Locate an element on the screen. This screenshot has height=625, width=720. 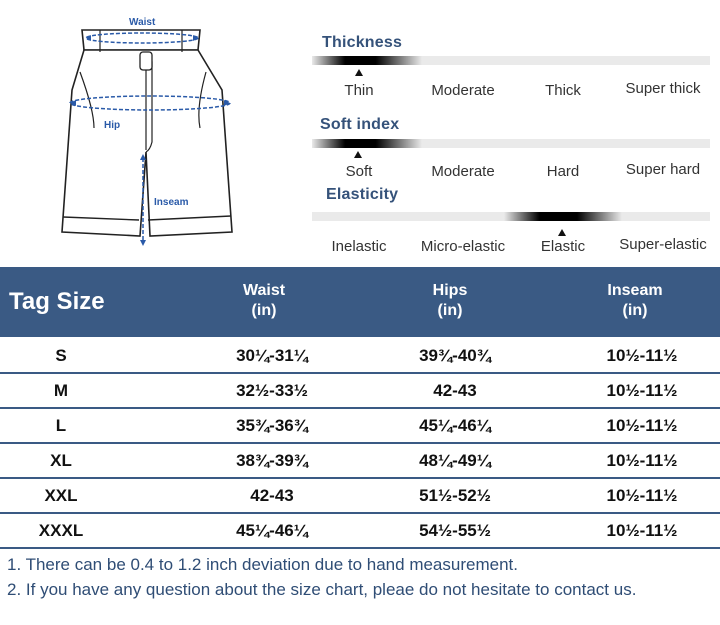
shorts-drawing is located at coordinates (147, 137).